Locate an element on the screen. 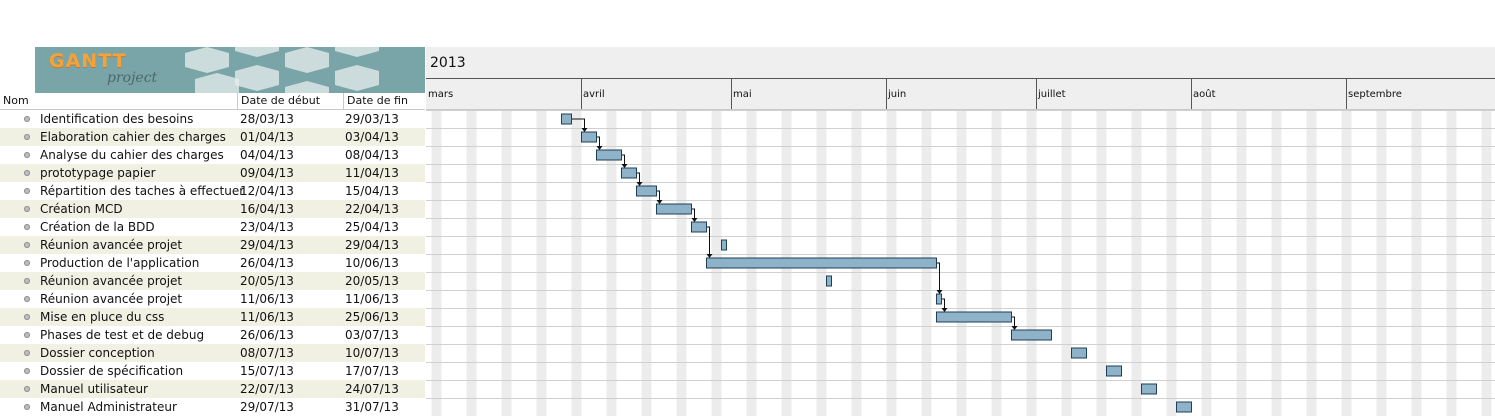  month-band is located at coordinates (960, 94).